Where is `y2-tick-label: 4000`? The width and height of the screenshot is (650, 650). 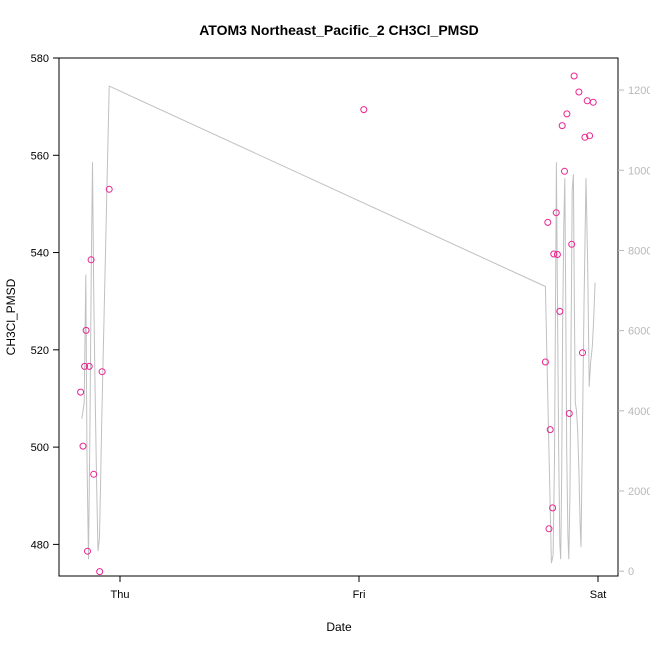
y2-tick-label: 4000 is located at coordinates (639, 412).